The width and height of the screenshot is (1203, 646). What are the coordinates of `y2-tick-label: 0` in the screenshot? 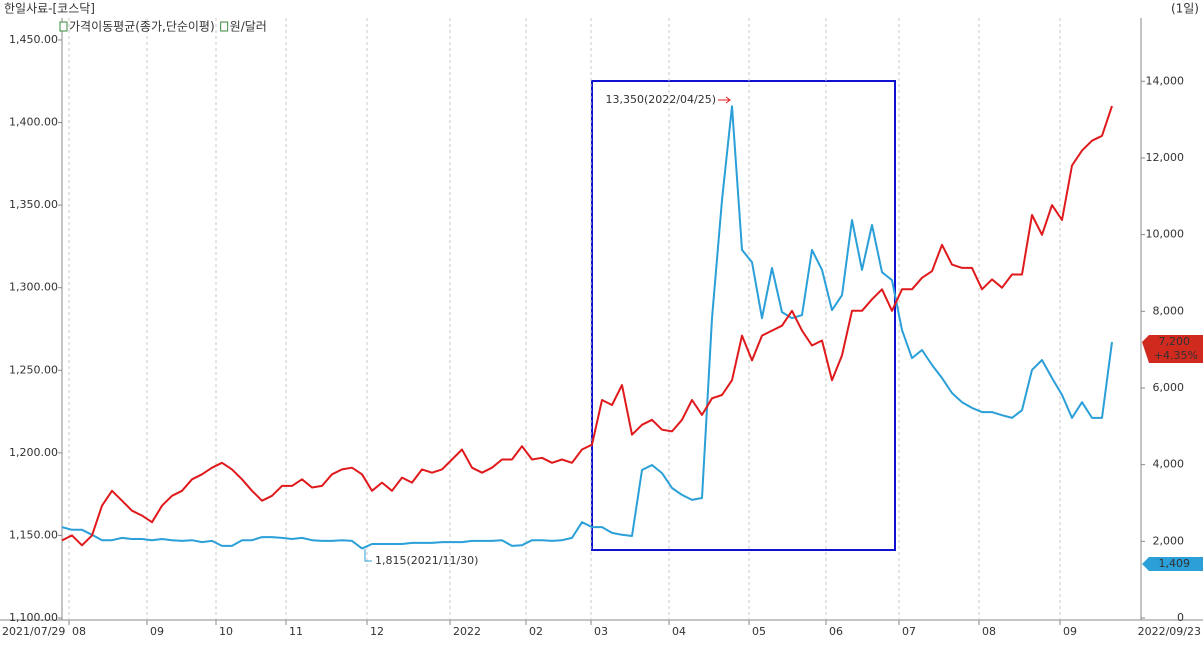 It's located at (1180, 617).